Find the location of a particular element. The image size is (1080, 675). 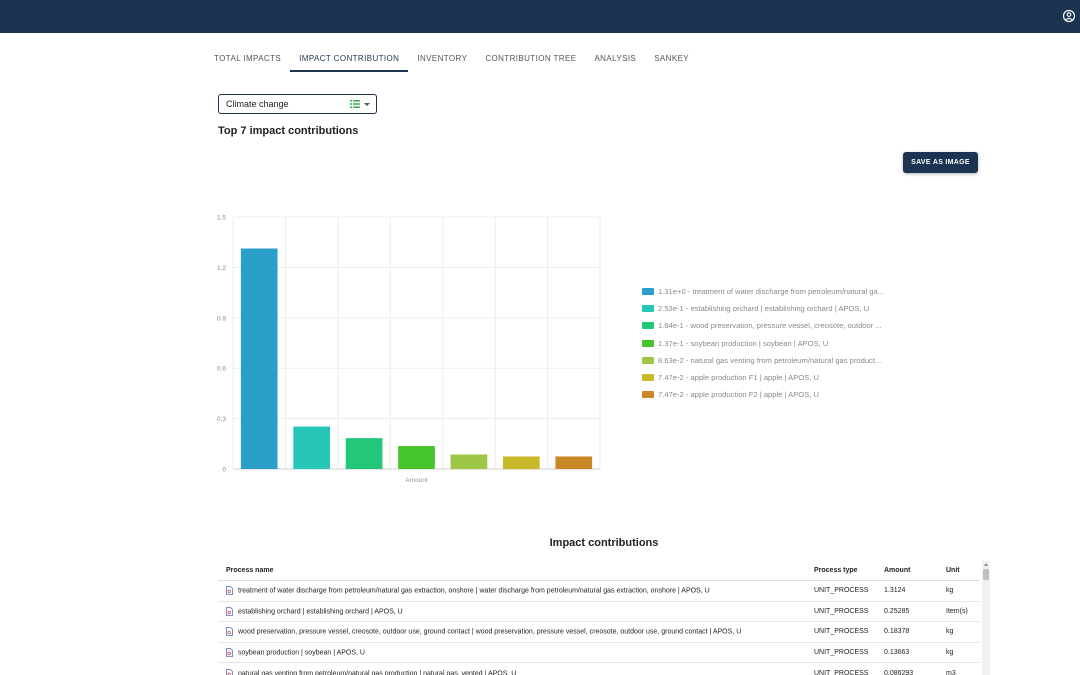

y-tick-label: 1.5 is located at coordinates (221, 218).